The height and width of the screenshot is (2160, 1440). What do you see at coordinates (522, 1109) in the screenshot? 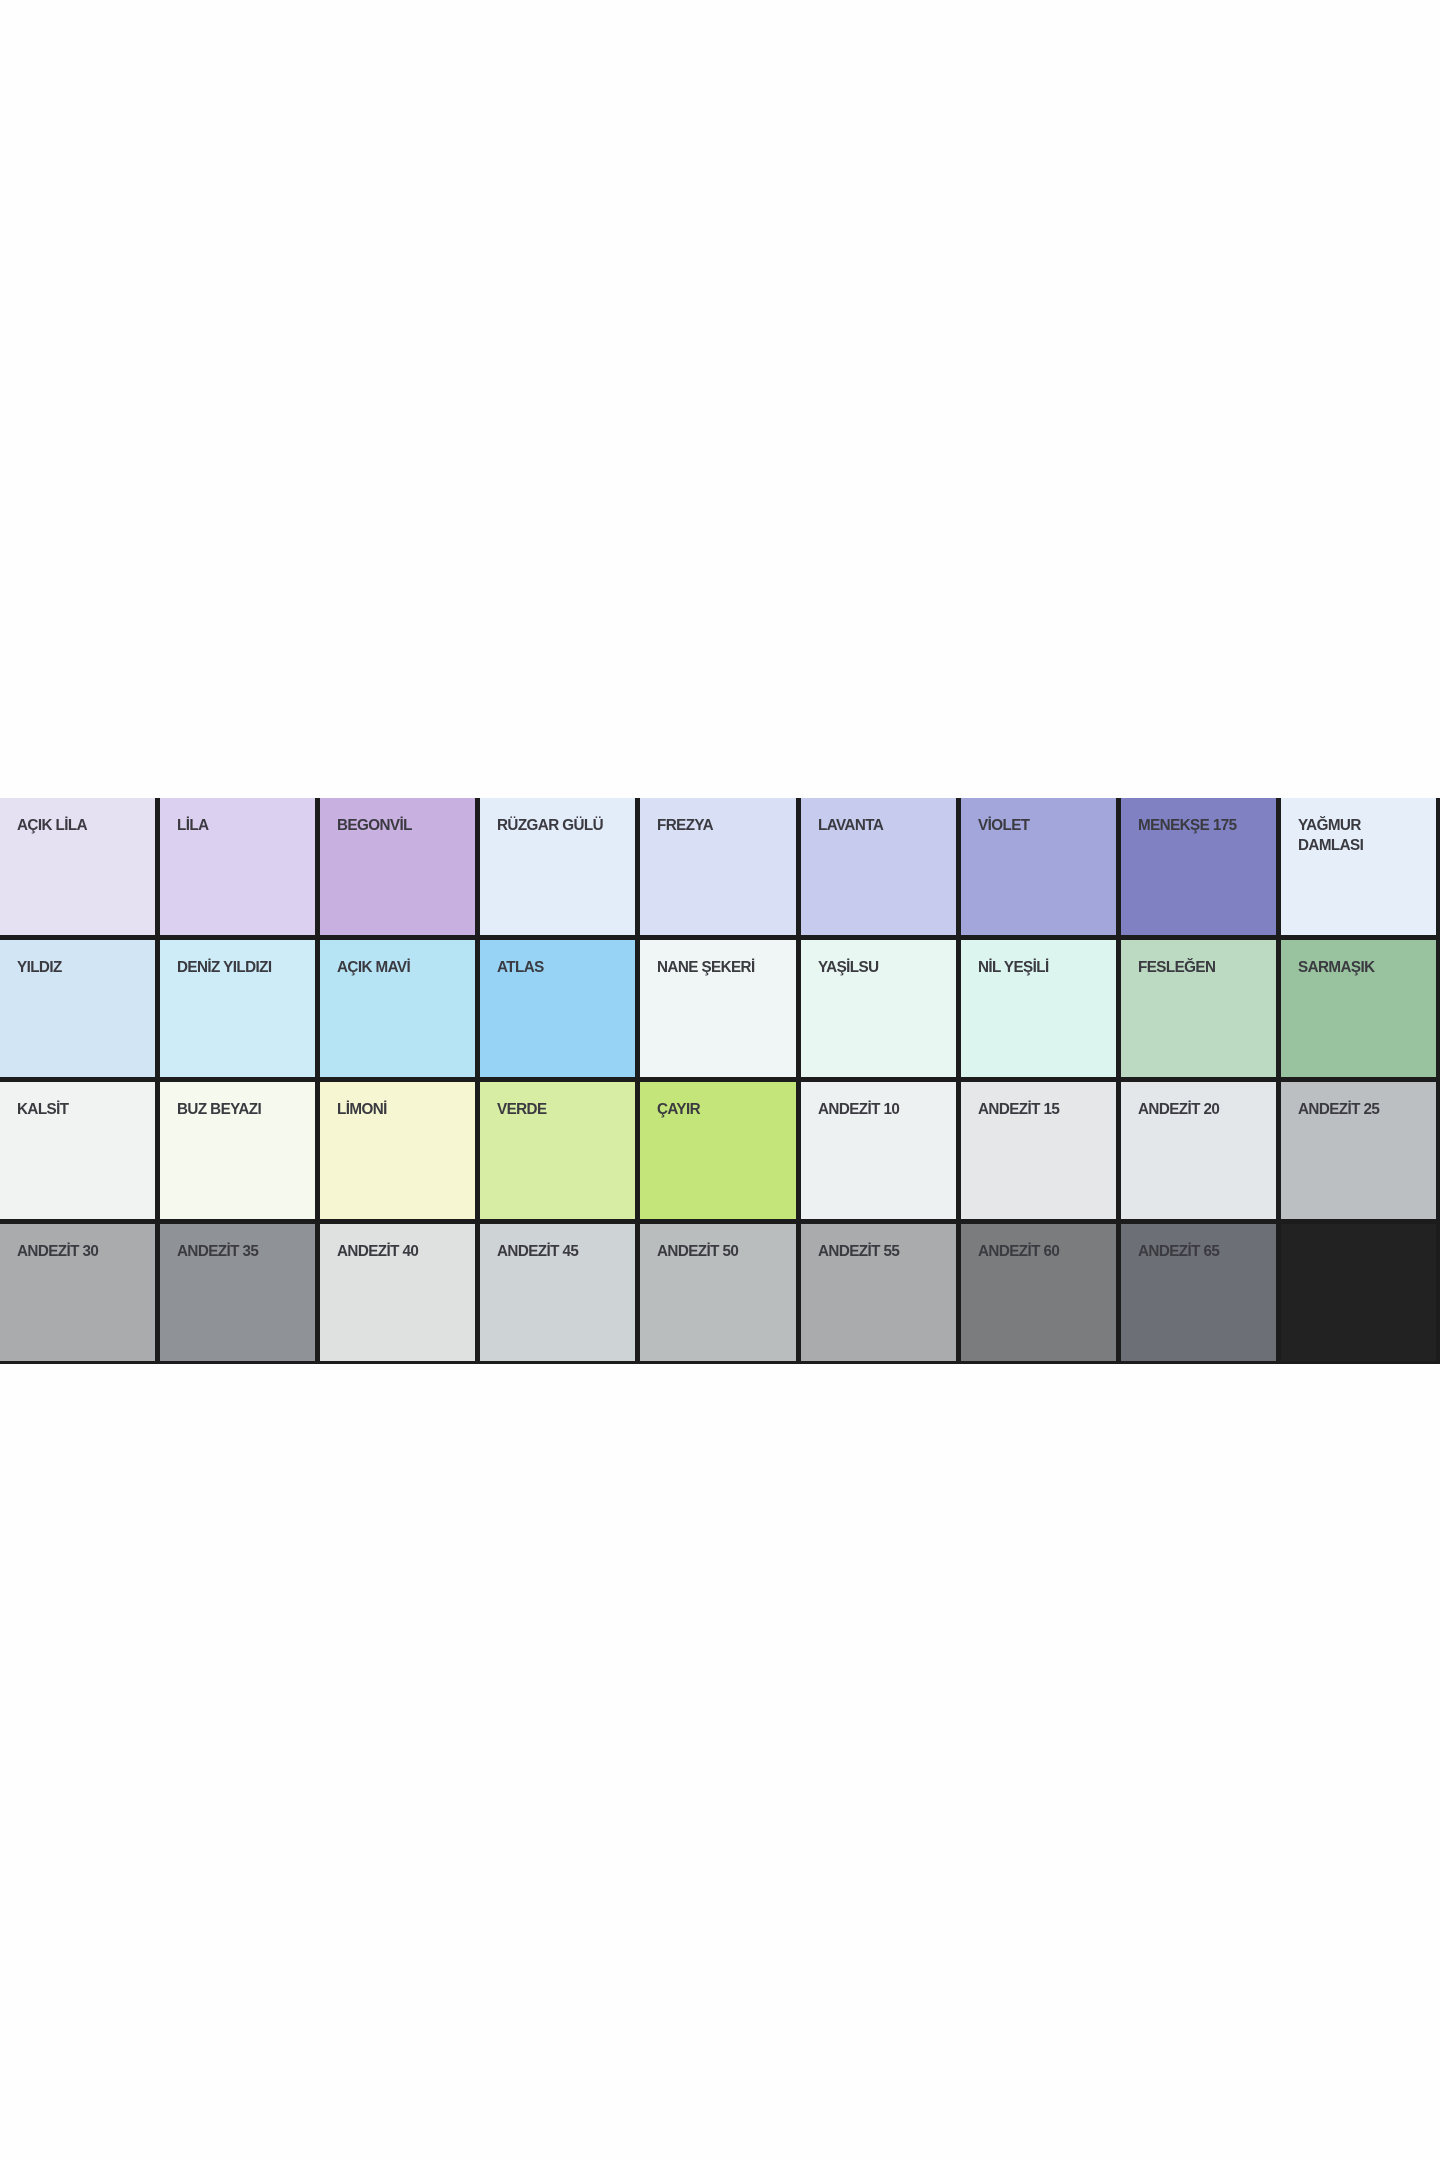
I see `swatch-label: VERDE` at bounding box center [522, 1109].